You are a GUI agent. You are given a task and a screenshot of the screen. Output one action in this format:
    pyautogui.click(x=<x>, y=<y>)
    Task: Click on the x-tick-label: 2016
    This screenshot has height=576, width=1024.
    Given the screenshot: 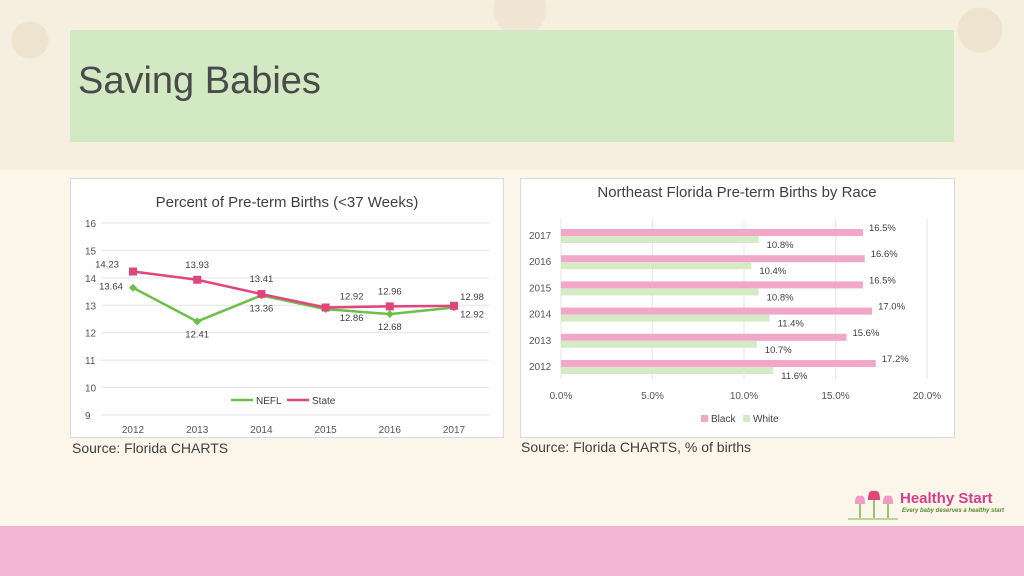 What is the action you would take?
    pyautogui.click(x=390, y=430)
    